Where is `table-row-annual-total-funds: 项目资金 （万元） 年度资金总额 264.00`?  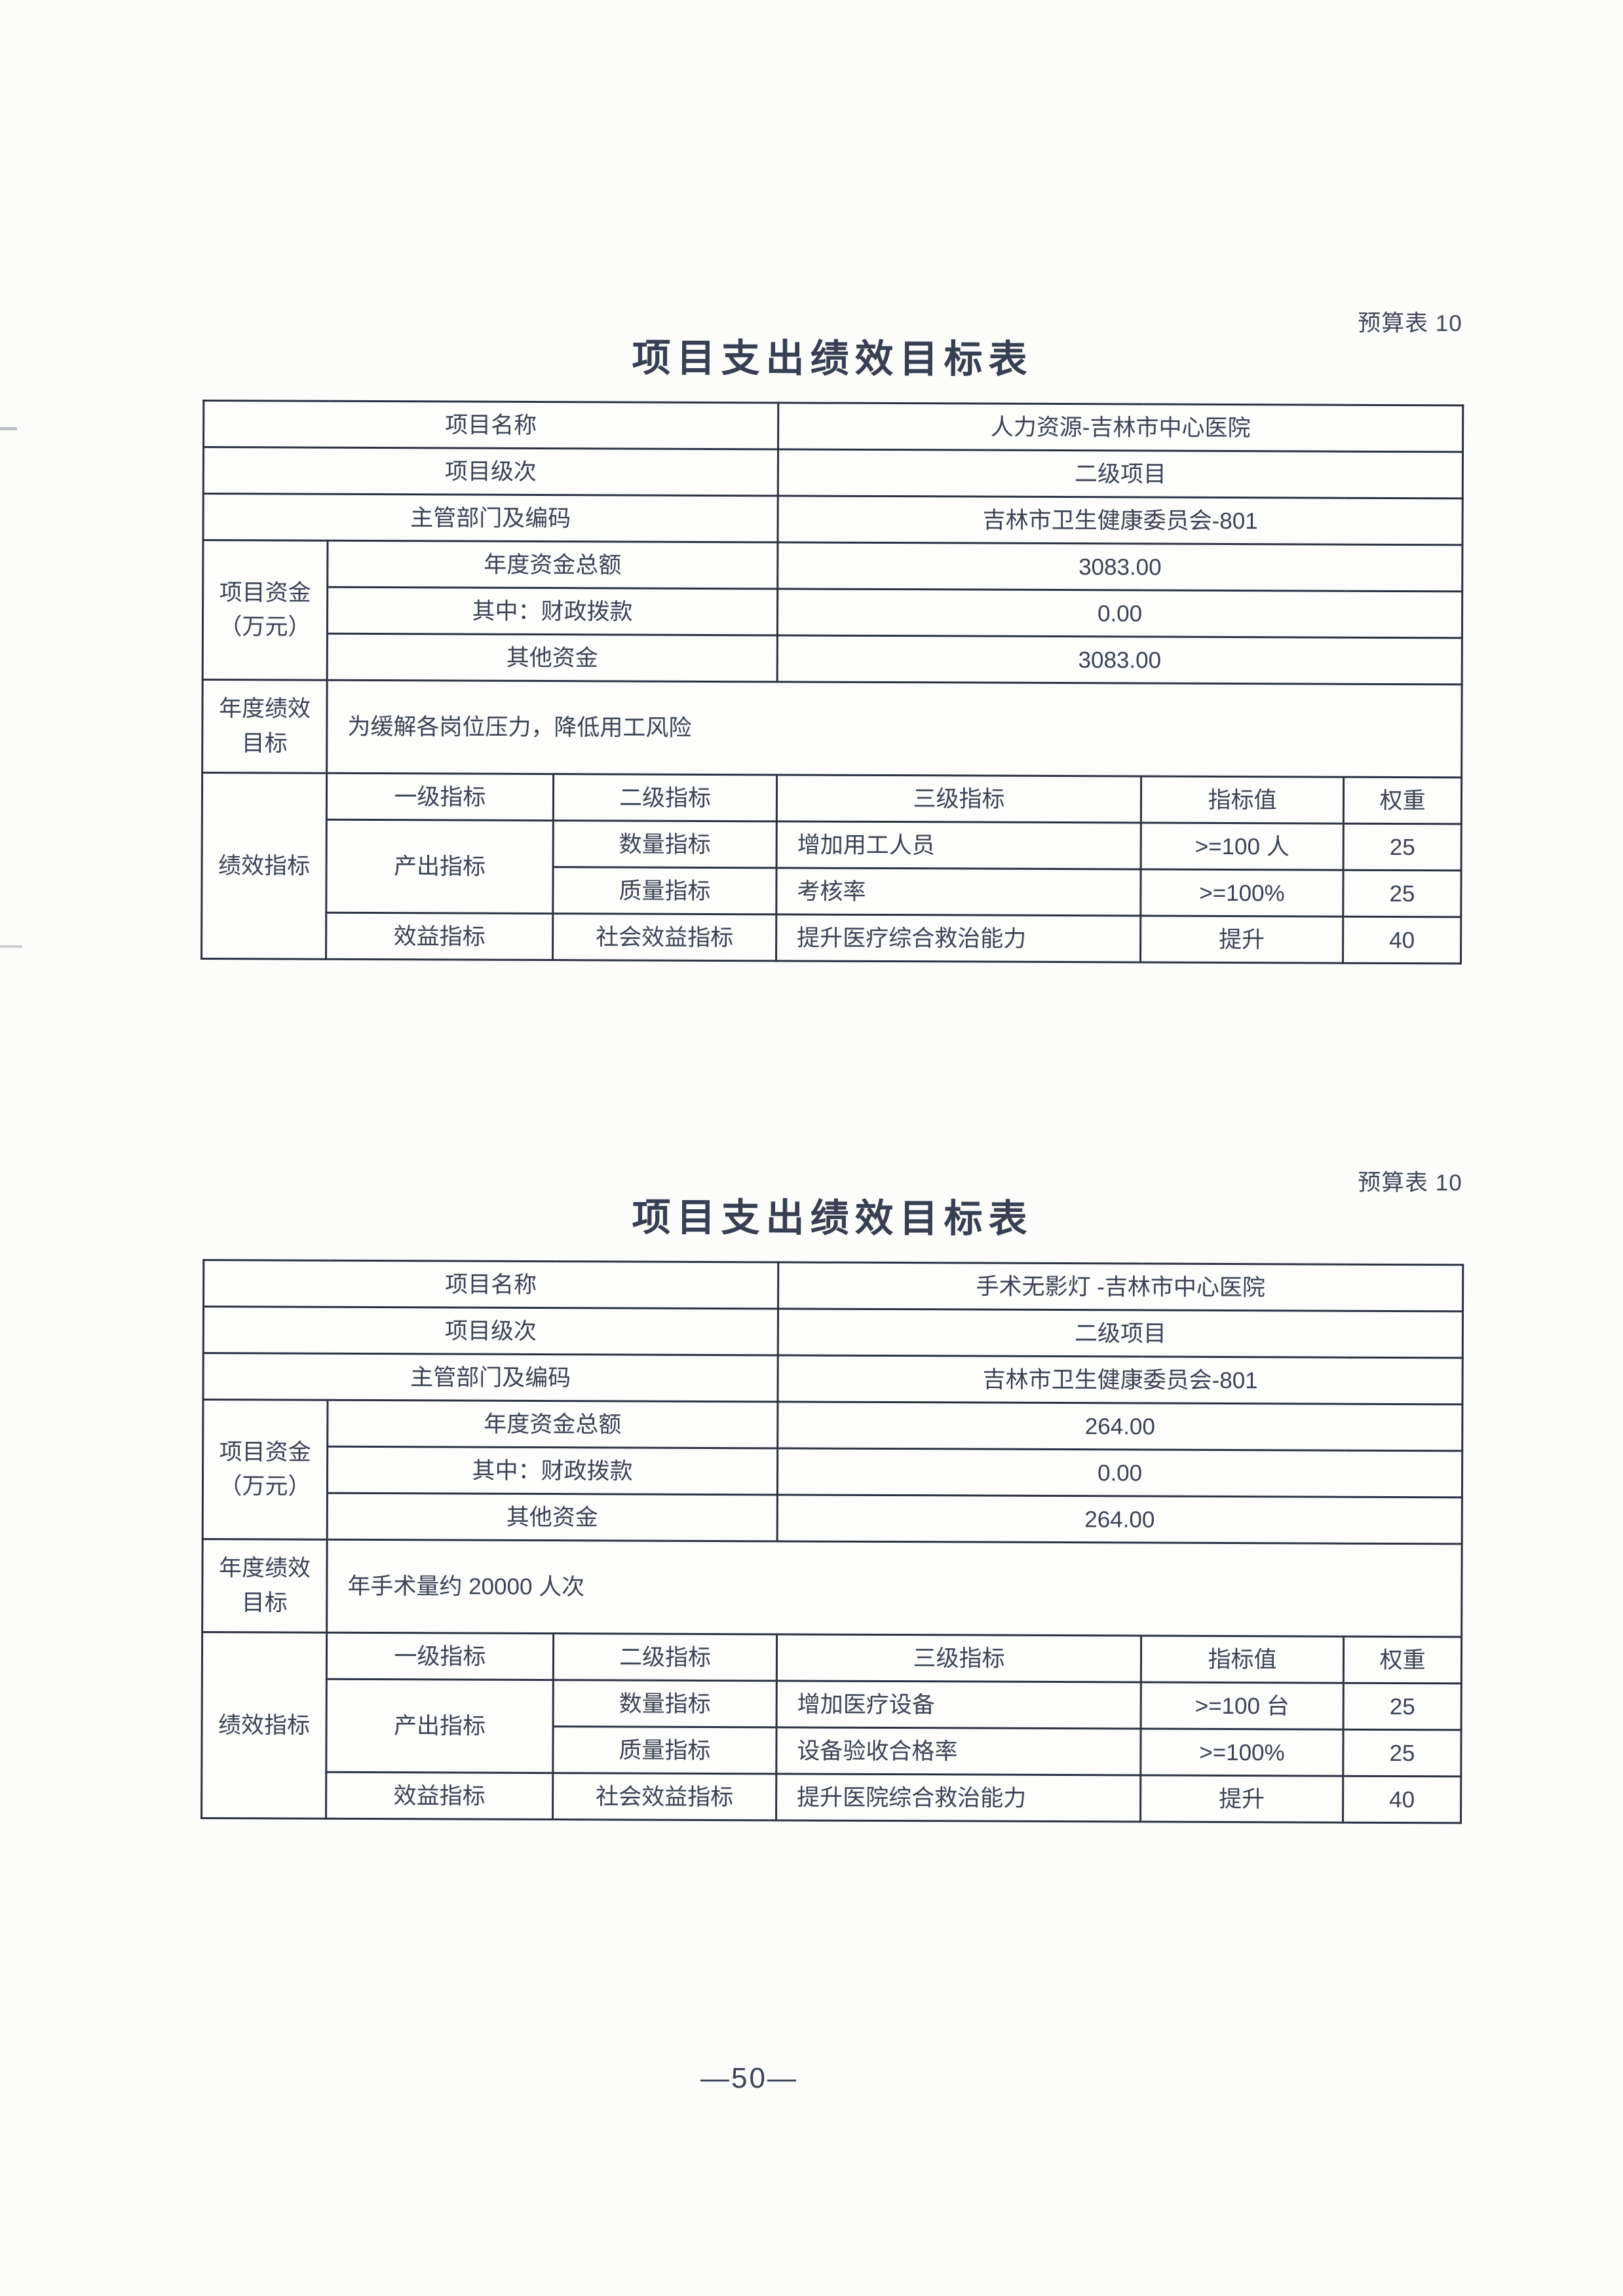
table-row-annual-total-funds: 项目资金 （万元） 年度资金总额 264.00 is located at coordinates (832, 1469).